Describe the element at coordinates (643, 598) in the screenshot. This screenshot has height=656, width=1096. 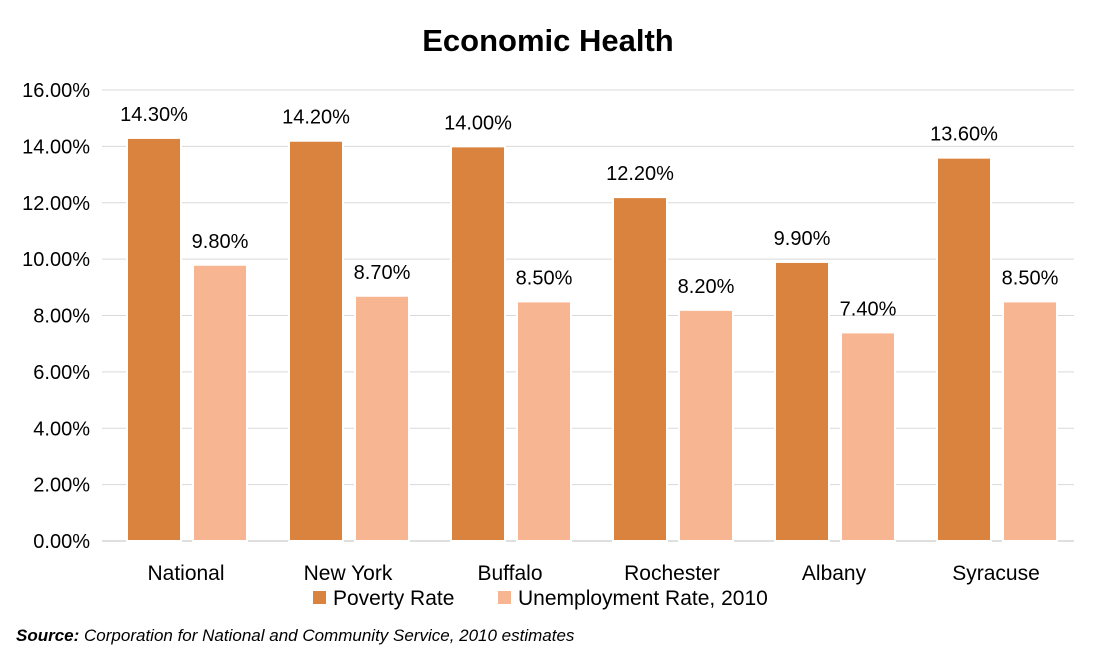
I see `legend-label: Unemployment Rate, 2010` at that location.